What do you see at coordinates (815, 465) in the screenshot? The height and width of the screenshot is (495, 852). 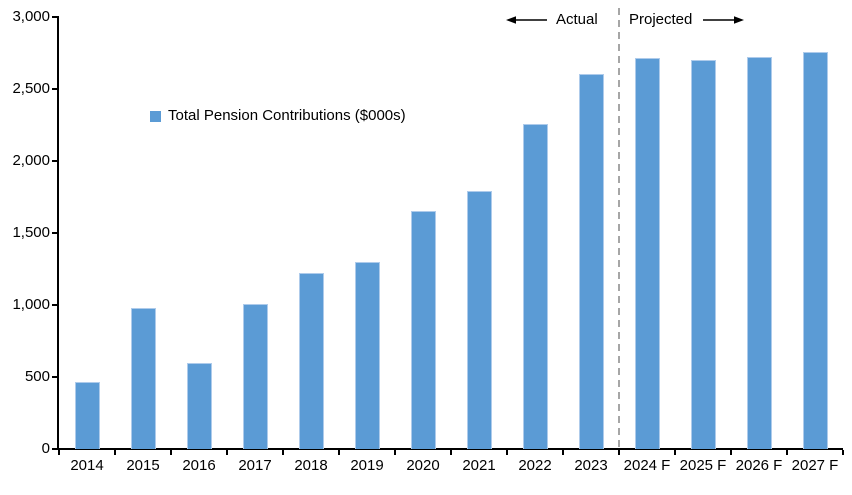 I see `x-tick-label: 2027 F` at bounding box center [815, 465].